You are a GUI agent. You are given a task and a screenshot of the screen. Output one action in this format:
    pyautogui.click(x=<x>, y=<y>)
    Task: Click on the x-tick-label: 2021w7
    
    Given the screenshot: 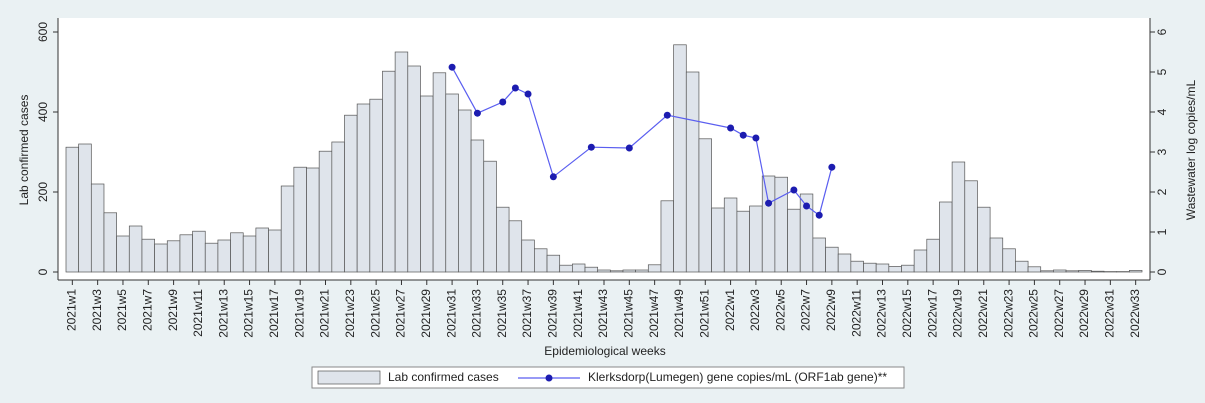 What is the action you would take?
    pyautogui.click(x=147, y=310)
    